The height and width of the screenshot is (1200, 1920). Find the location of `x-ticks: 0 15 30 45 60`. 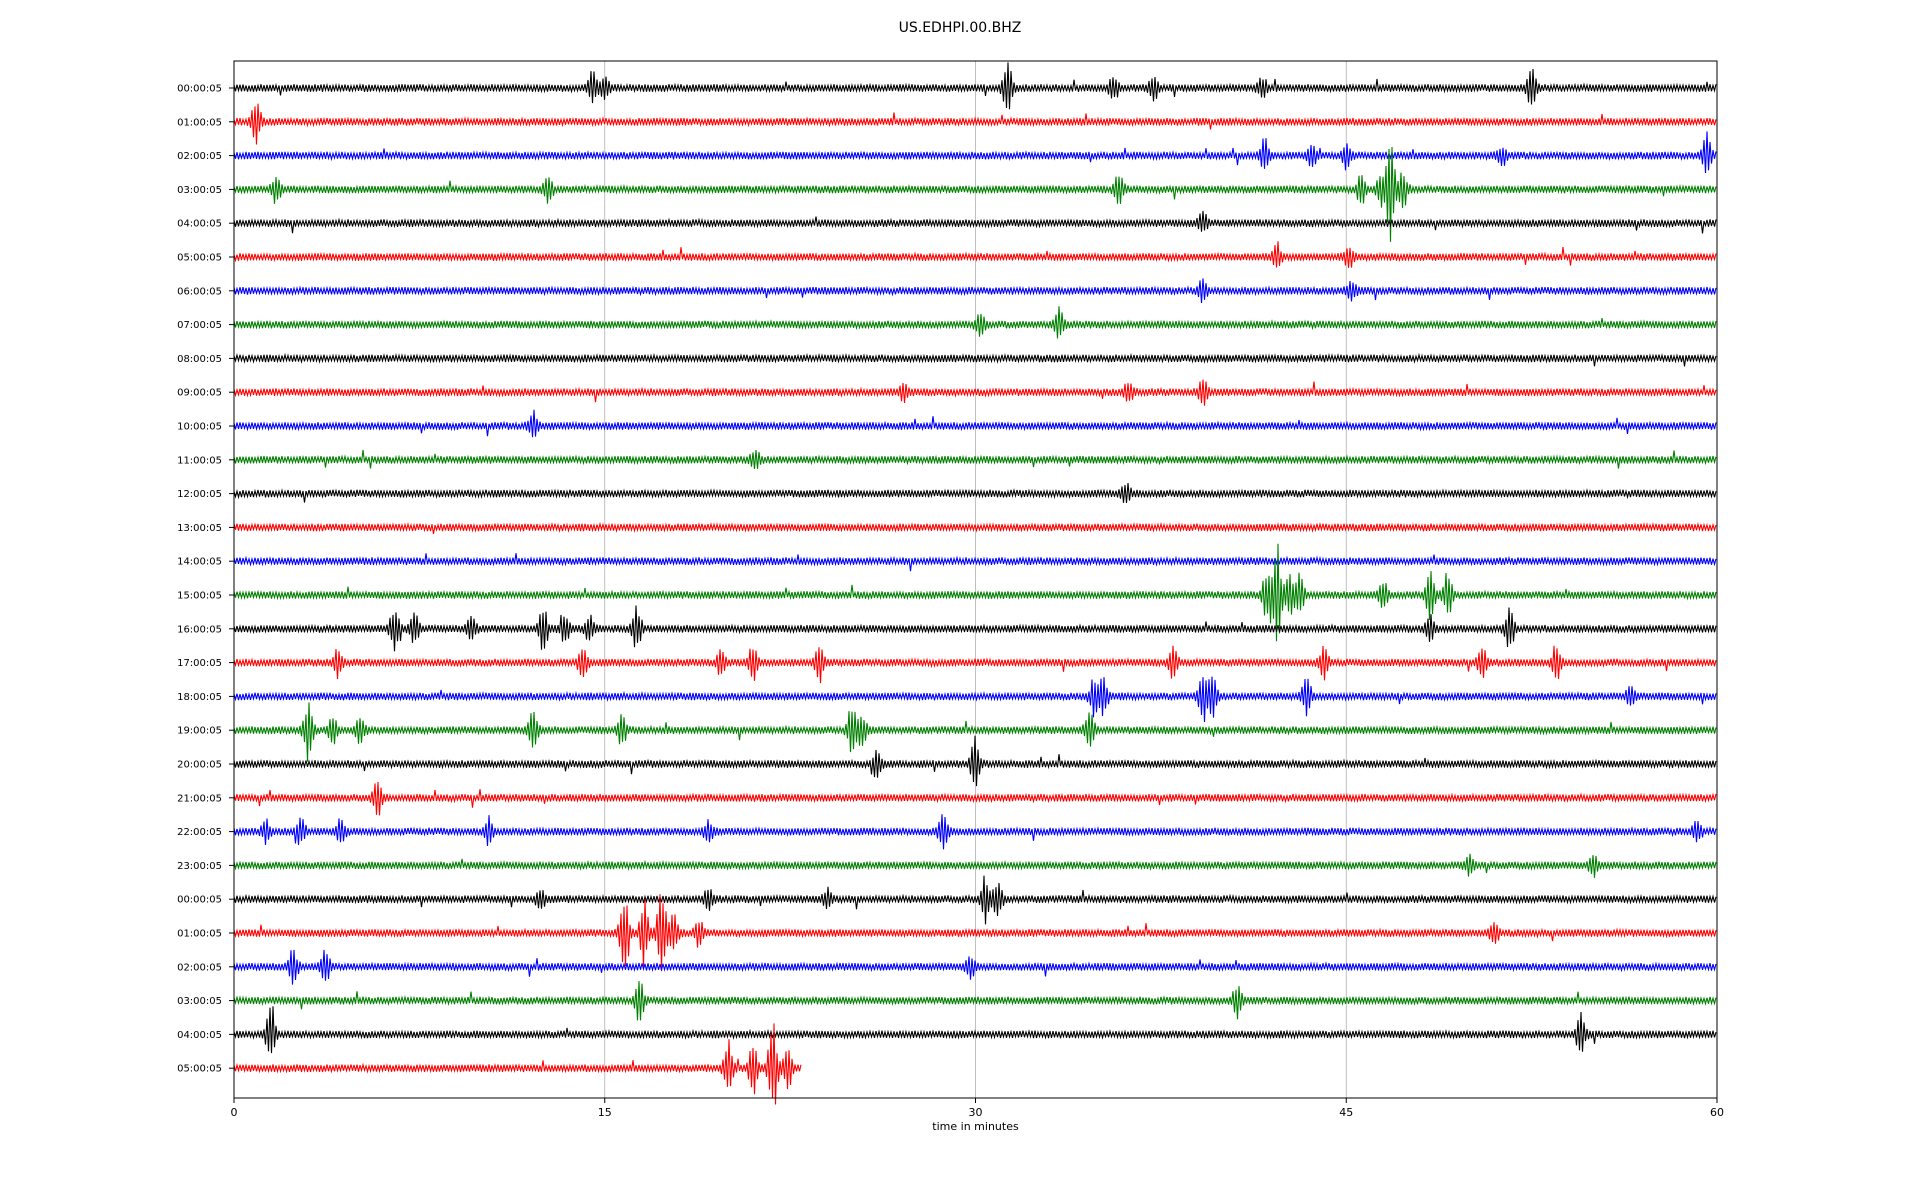

x-ticks: 0 15 30 45 60 is located at coordinates (977, 1108).